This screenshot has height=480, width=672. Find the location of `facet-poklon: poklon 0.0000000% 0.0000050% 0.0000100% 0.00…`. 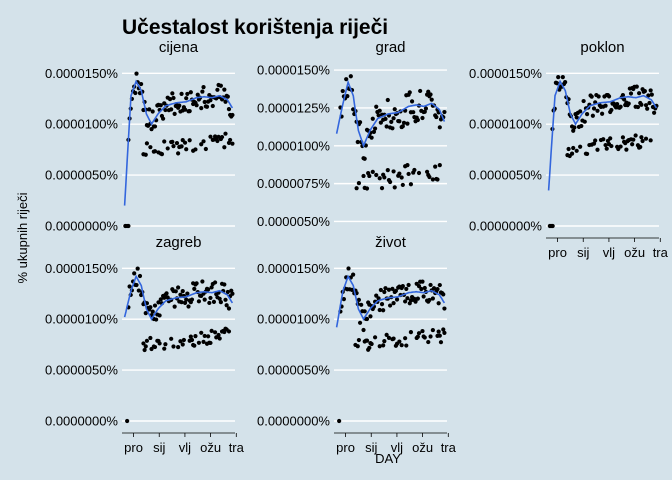

facet-poklon: poklon 0.0000000% 0.0000050% 0.0000100% 0.00… is located at coordinates (569, 149).